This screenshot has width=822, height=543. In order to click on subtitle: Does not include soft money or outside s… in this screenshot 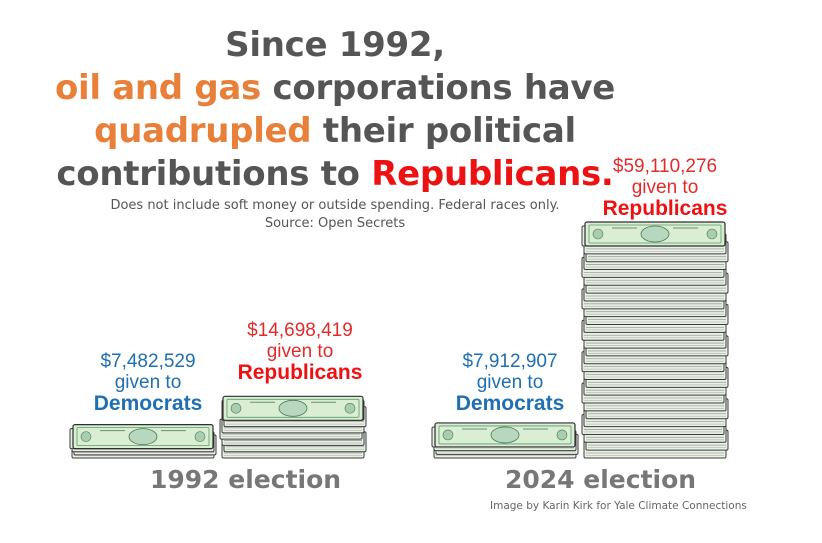, I will do `click(335, 215)`.